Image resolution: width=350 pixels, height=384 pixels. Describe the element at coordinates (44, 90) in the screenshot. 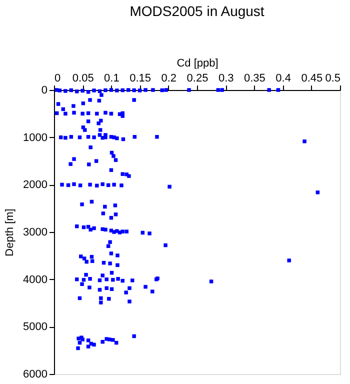

I see `y-tick-label: 0` at that location.